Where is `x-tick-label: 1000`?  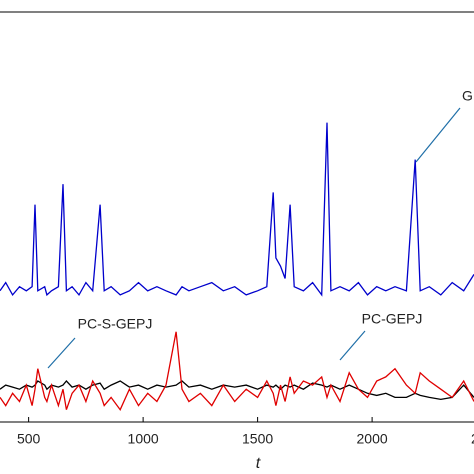
x-tick-label: 1000 is located at coordinates (143, 439).